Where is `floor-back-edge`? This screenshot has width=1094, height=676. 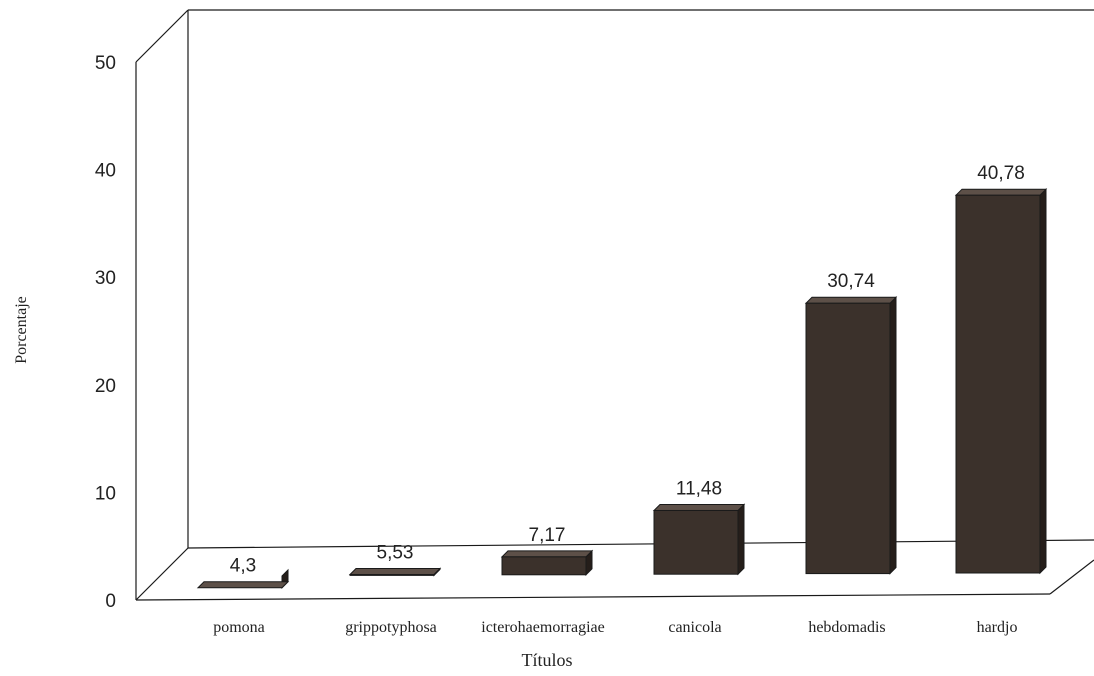
floor-back-edge is located at coordinates (640, 544).